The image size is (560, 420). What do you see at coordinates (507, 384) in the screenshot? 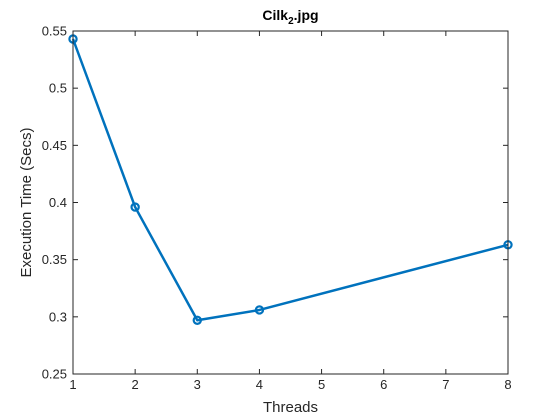
I see `x-tick-label: 8` at bounding box center [507, 384].